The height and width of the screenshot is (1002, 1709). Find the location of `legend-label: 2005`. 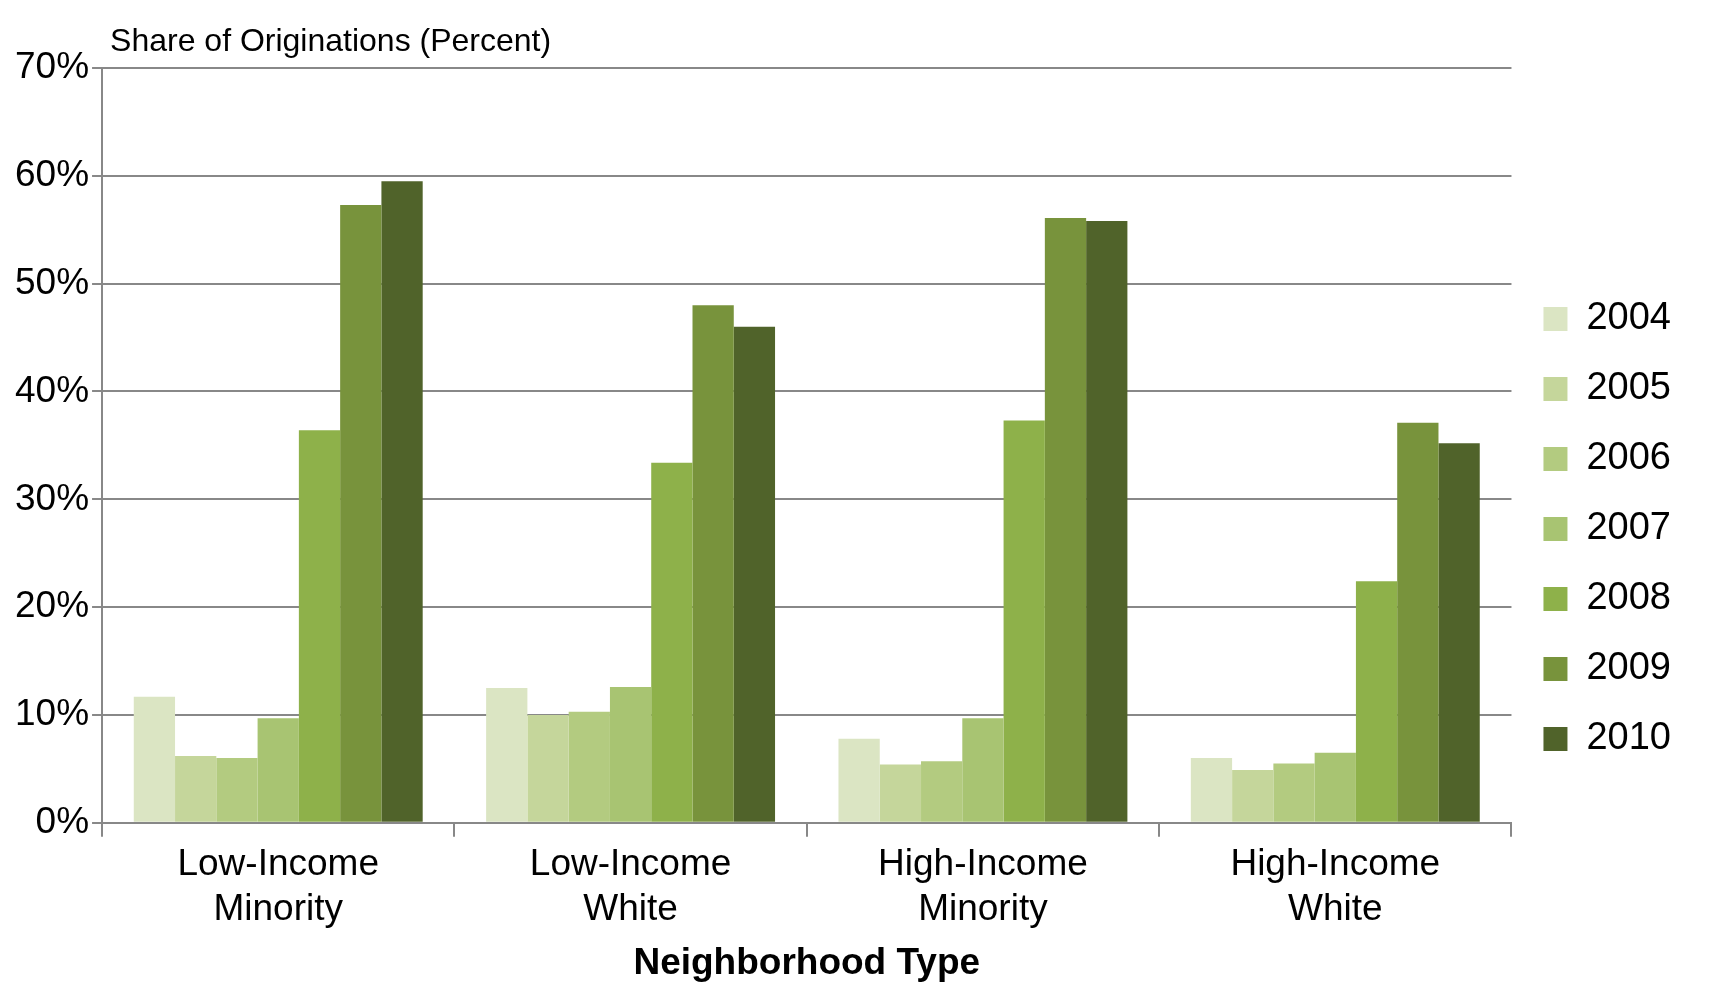

legend-label: 2005 is located at coordinates (1629, 386).